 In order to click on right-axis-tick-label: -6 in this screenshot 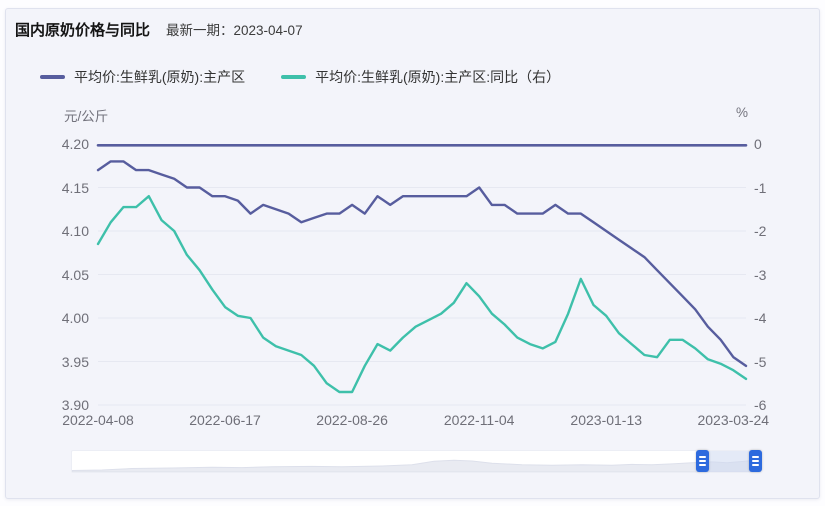, I will do `click(760, 405)`.